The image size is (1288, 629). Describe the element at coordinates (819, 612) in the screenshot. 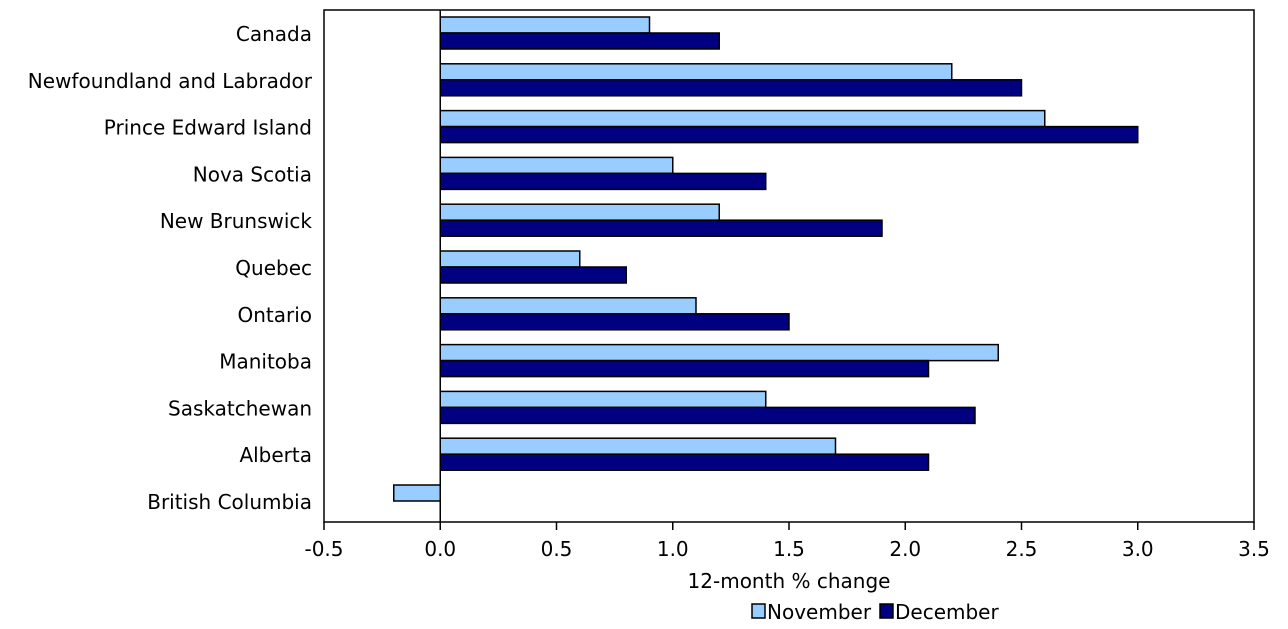

I see `legend-label-november: November` at that location.